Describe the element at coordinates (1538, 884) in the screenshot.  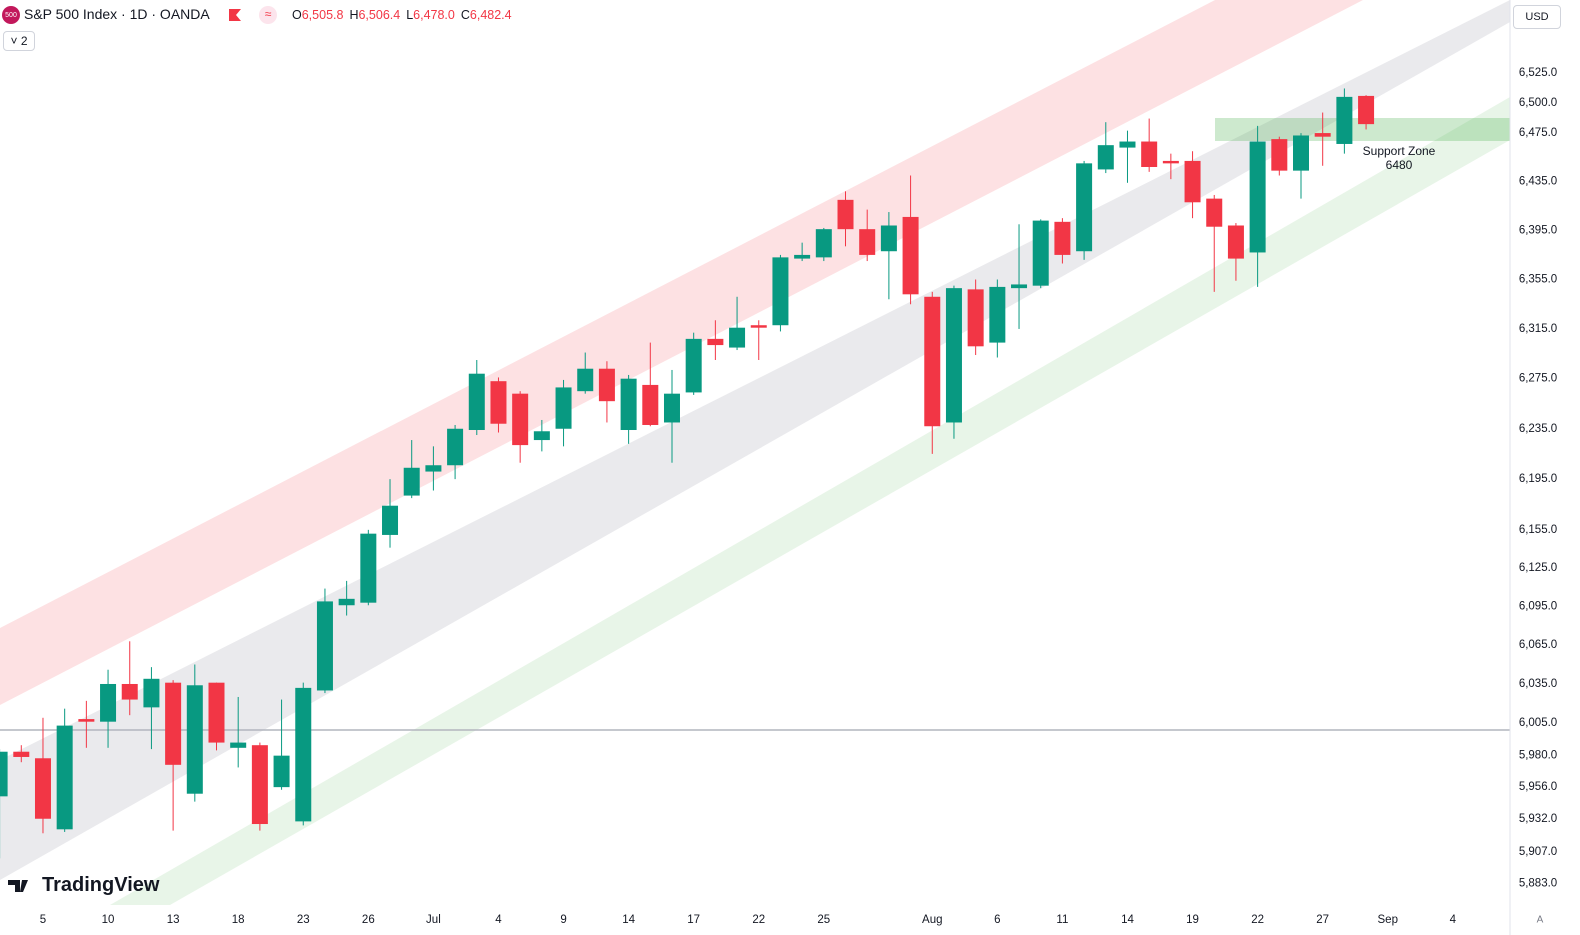
I see `y-tick-label: 5,883.0` at that location.